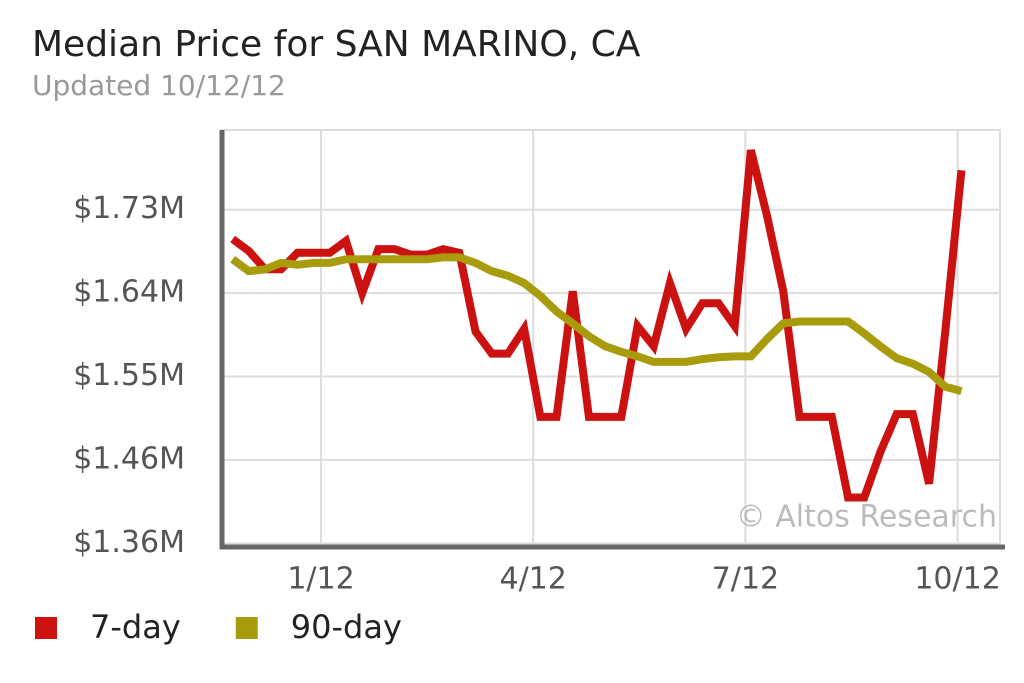 The height and width of the screenshot is (683, 1024). Describe the element at coordinates (745, 579) in the screenshot. I see `x-tick-label: 7/12` at that location.